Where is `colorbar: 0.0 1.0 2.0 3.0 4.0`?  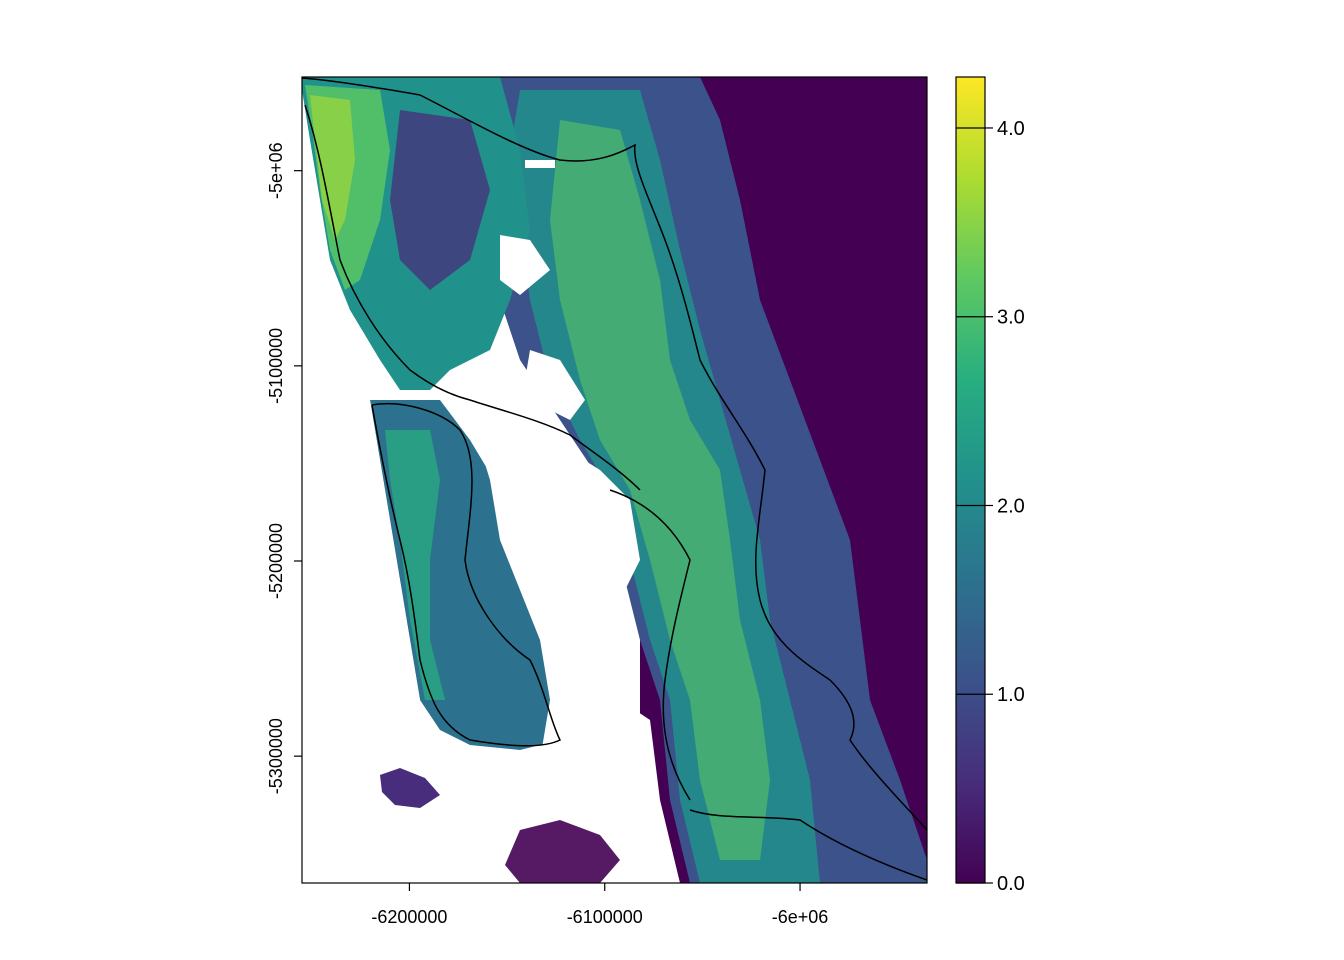 colorbar: 0.0 1.0 2.0 3.0 4.0 is located at coordinates (990, 485).